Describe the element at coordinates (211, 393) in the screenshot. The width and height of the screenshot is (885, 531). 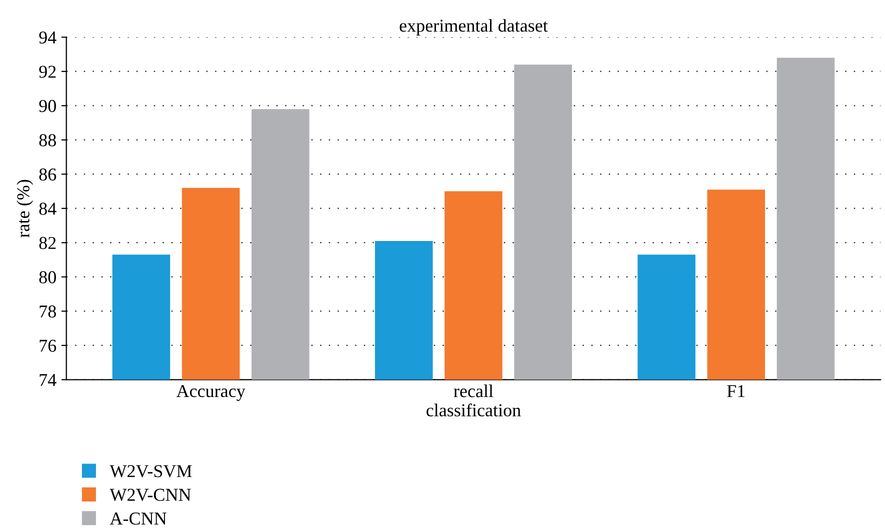
I see `x-tick-label: Accuracy` at that location.